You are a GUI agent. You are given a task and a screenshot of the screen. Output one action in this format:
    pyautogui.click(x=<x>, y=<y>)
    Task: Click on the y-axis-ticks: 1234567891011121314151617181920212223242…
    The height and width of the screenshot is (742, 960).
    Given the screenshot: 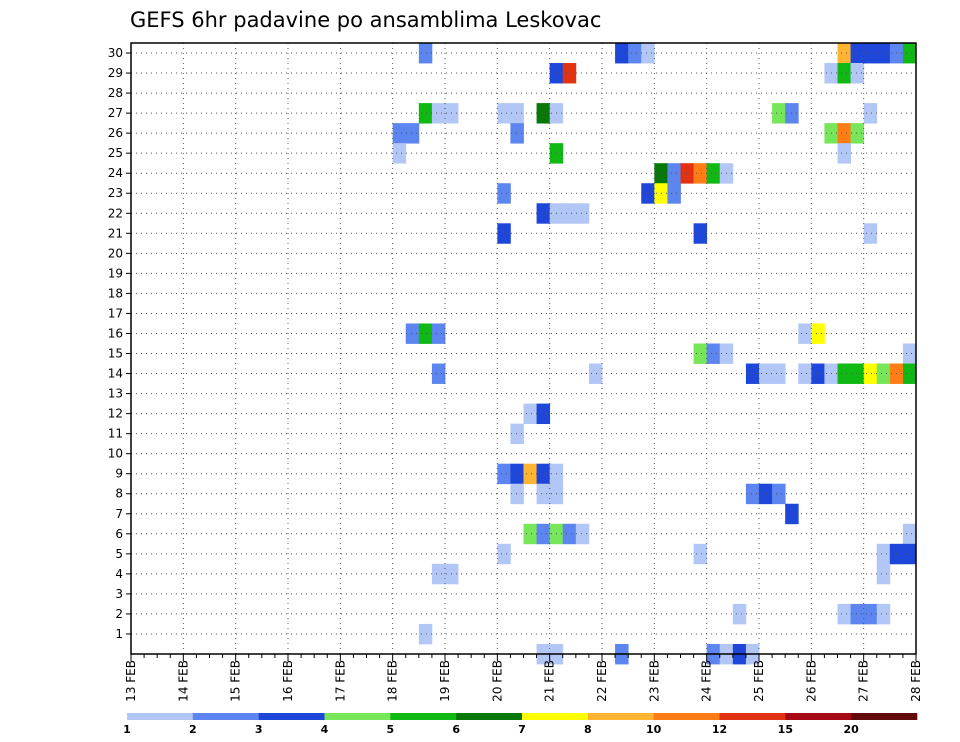 What is the action you would take?
    pyautogui.click(x=119, y=343)
    